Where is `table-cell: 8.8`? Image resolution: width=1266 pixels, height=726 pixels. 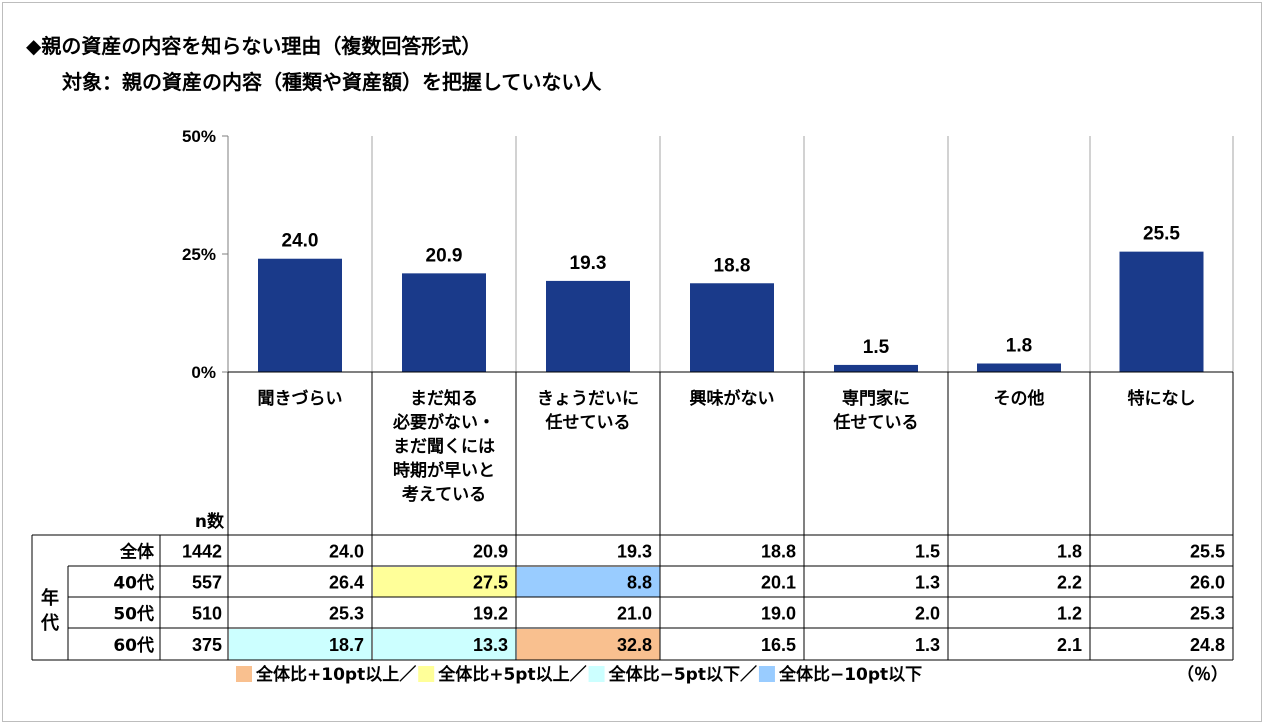 table-cell: 8.8 is located at coordinates (639, 583).